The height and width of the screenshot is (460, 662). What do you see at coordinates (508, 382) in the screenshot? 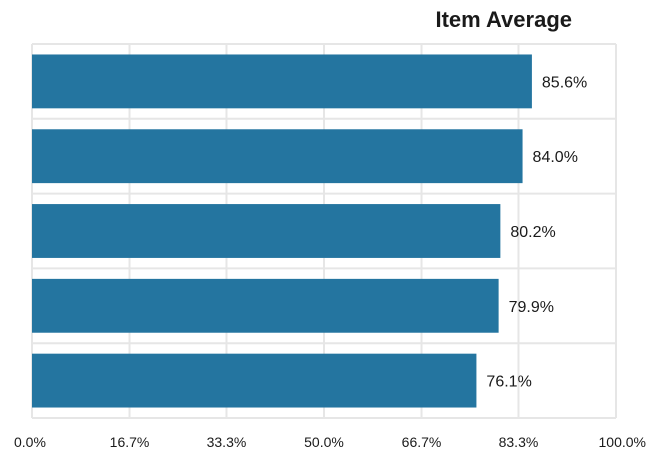
I see `bar-value-label: 76.1%` at bounding box center [508, 382].